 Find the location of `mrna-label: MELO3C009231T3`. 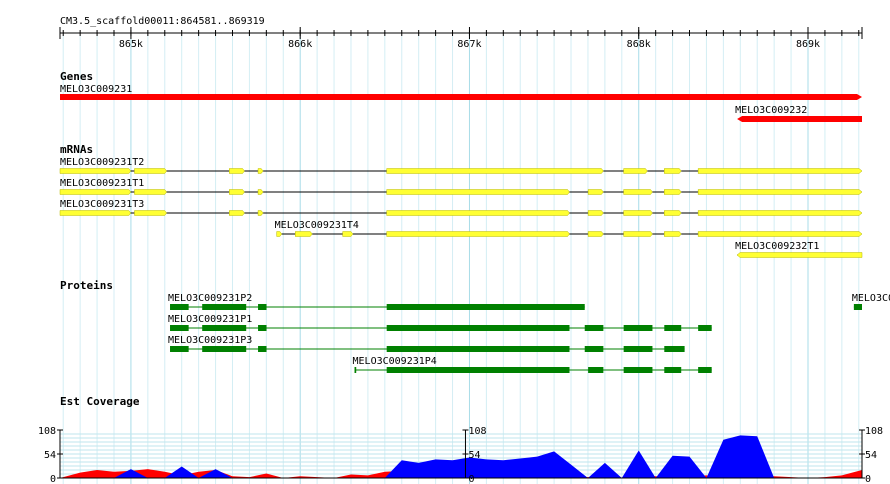

mrna-label: MELO3C009231T3 is located at coordinates (102, 204).